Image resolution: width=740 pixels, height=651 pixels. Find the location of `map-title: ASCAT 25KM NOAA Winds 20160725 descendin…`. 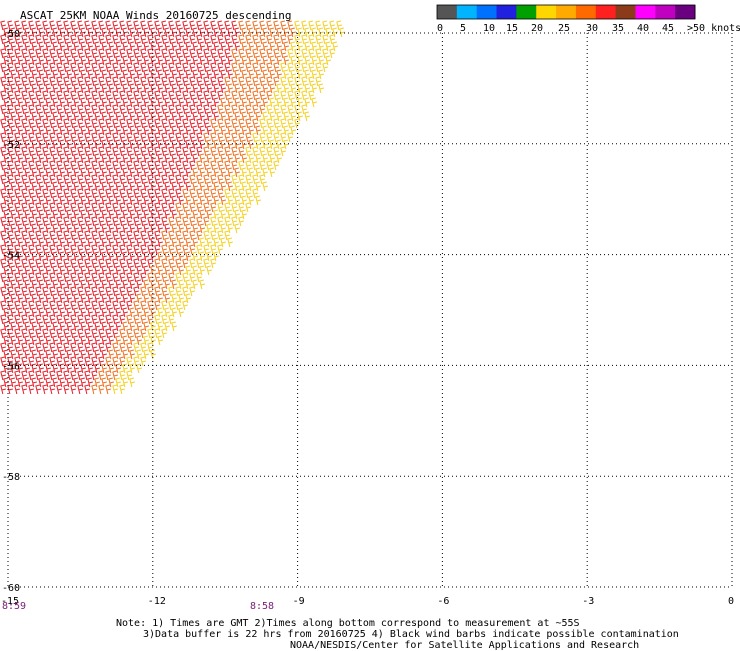

map-title: ASCAT 25KM NOAA Winds 20160725 descendin… is located at coordinates (156, 15).